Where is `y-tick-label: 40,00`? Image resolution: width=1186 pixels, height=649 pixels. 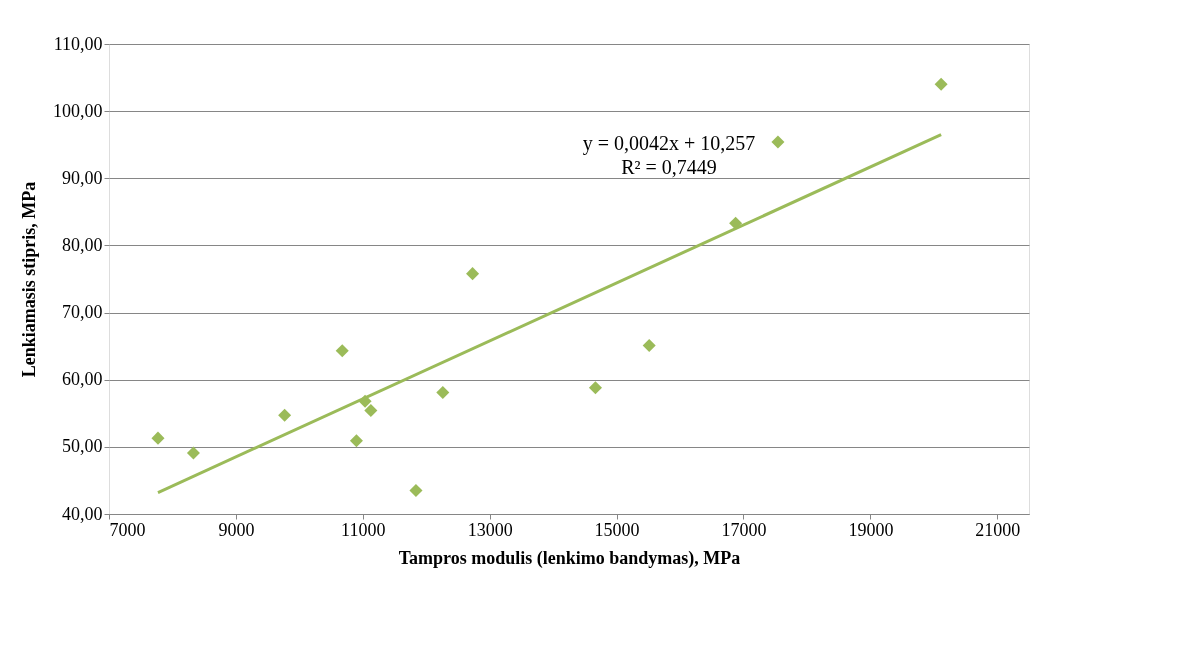
y-tick-label: 40,00 is located at coordinates (82, 513).